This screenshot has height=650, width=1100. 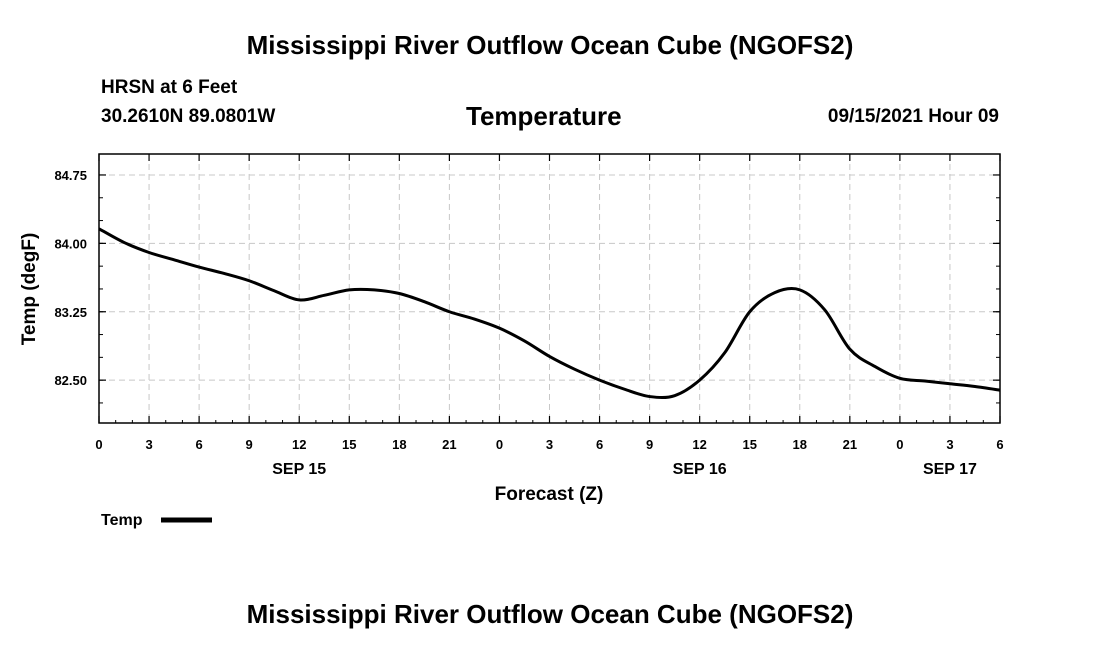 What do you see at coordinates (70, 380) in the screenshot?
I see `y-tick-label: 82.50` at bounding box center [70, 380].